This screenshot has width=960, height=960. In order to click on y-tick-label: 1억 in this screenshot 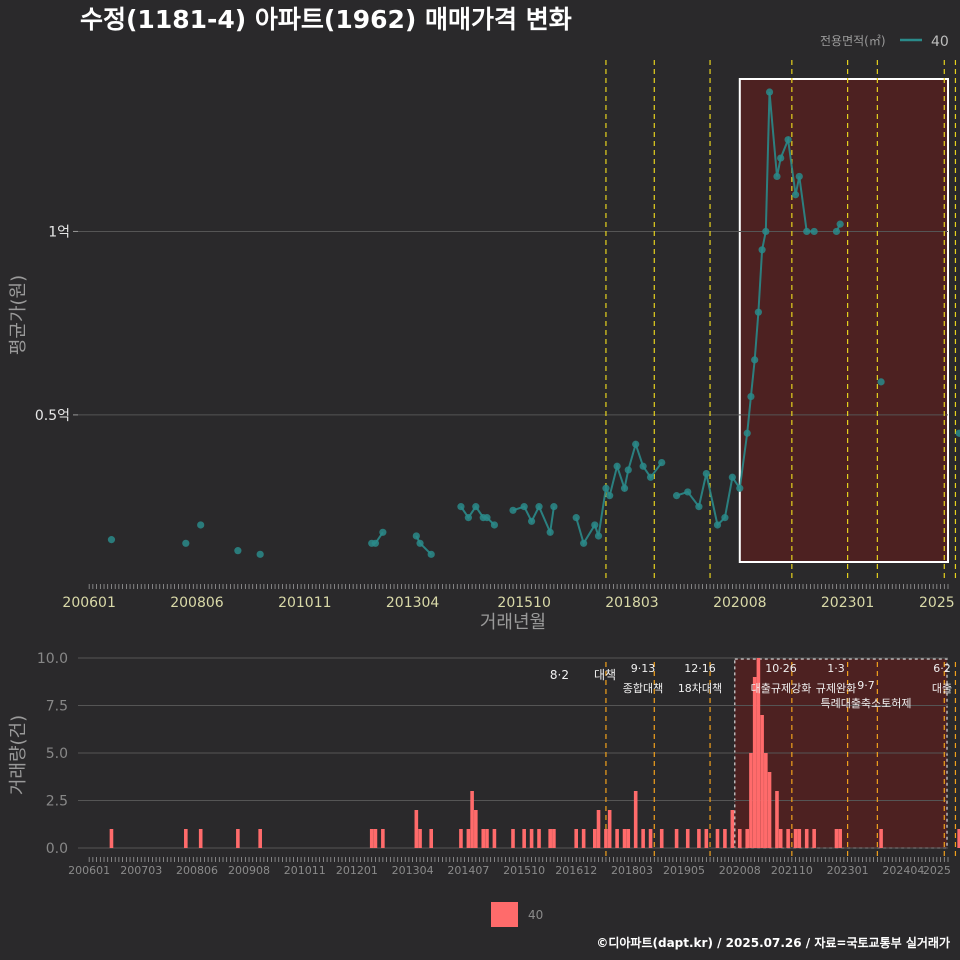, I will do `click(59, 232)`.